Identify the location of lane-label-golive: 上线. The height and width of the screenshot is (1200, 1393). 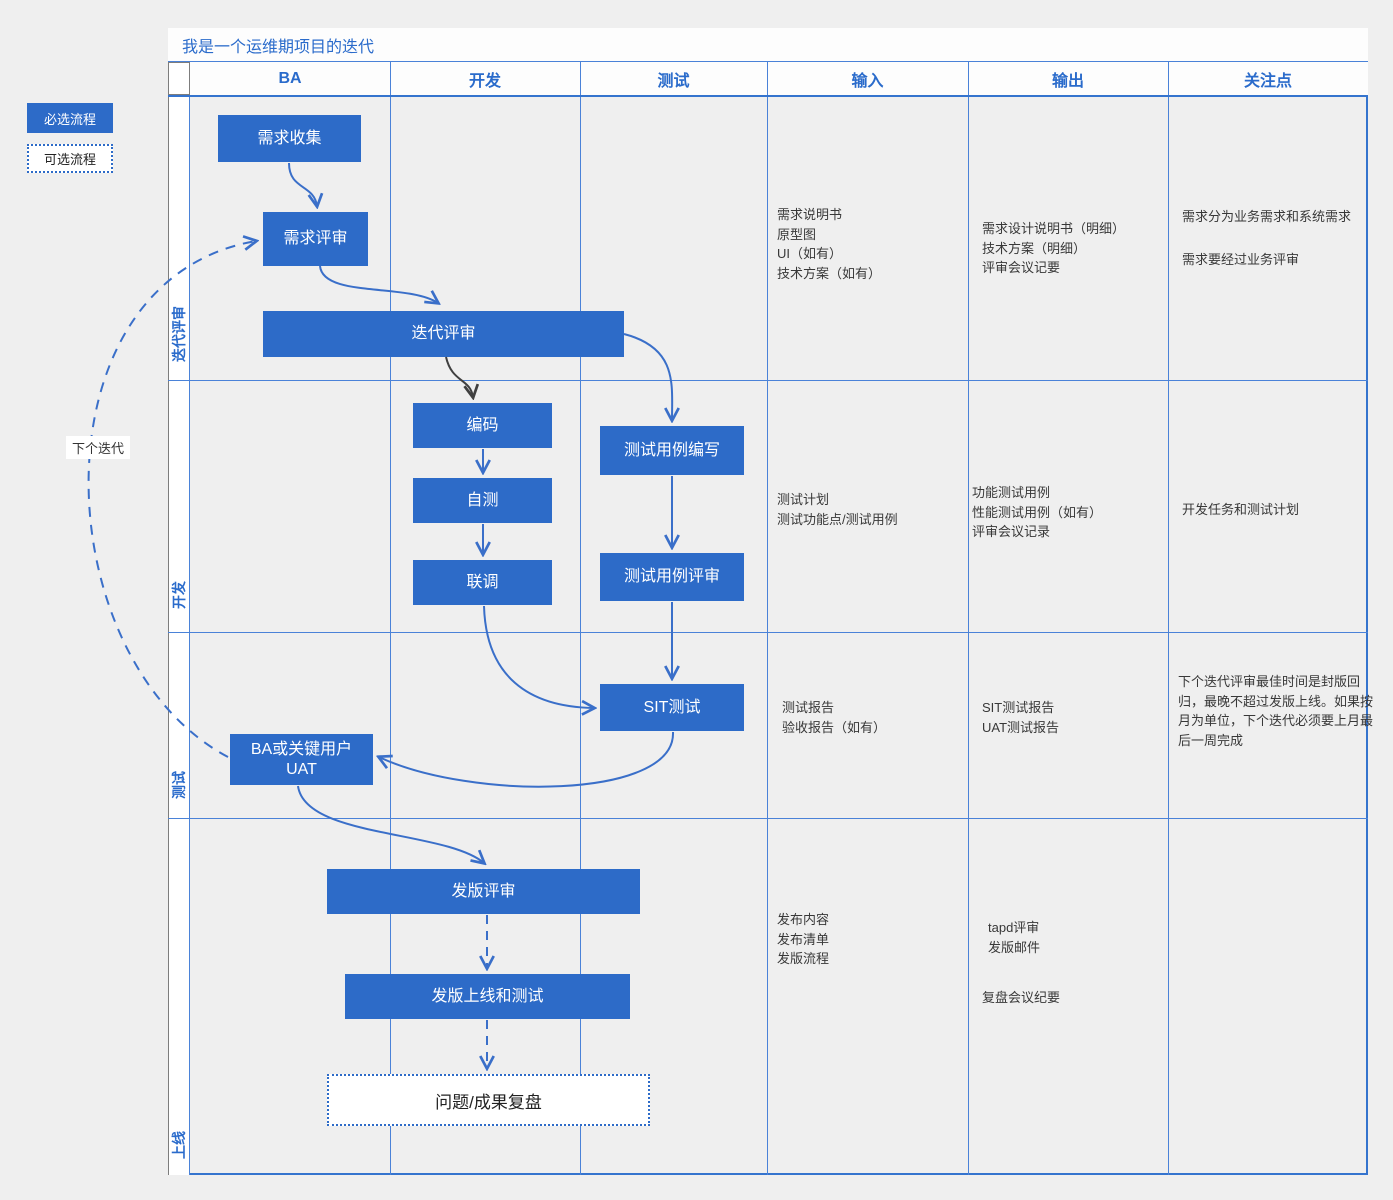
(179, 1145).